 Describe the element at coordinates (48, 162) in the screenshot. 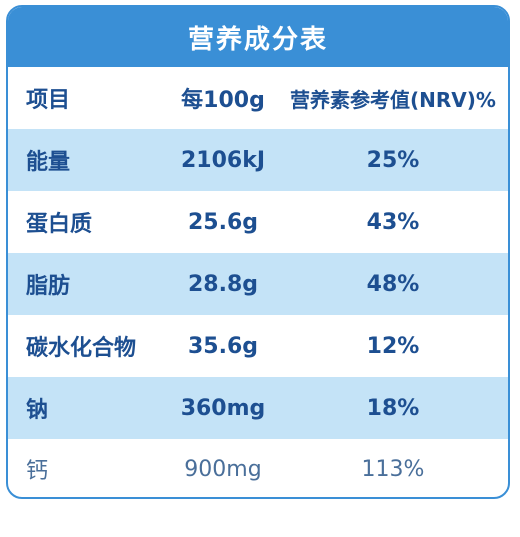

I see `row-name: 能量` at that location.